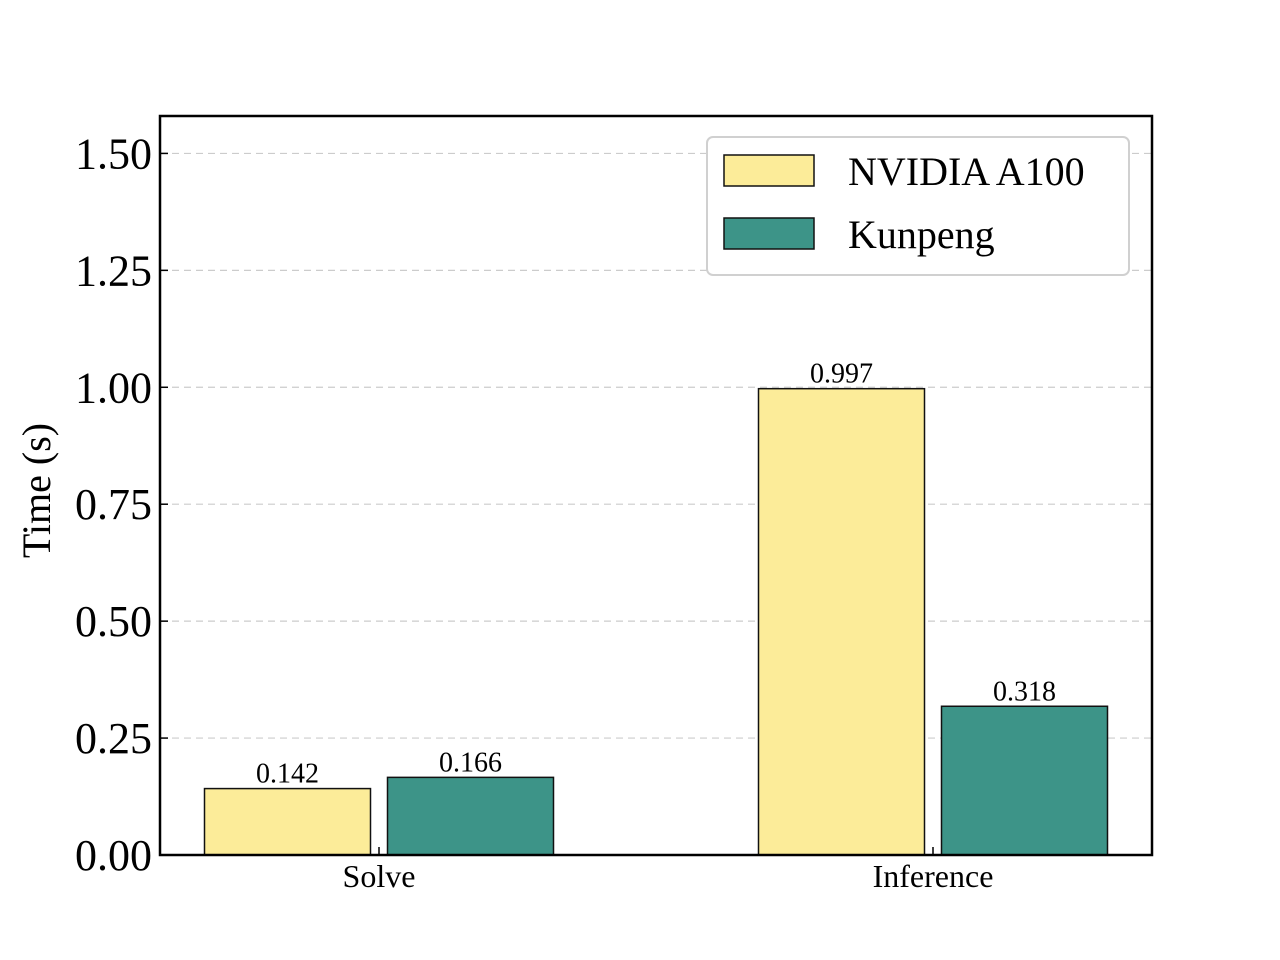 This screenshot has width=1280, height=960. What do you see at coordinates (1024, 691) in the screenshot?
I see `bar-value-label: 0.318` at bounding box center [1024, 691].